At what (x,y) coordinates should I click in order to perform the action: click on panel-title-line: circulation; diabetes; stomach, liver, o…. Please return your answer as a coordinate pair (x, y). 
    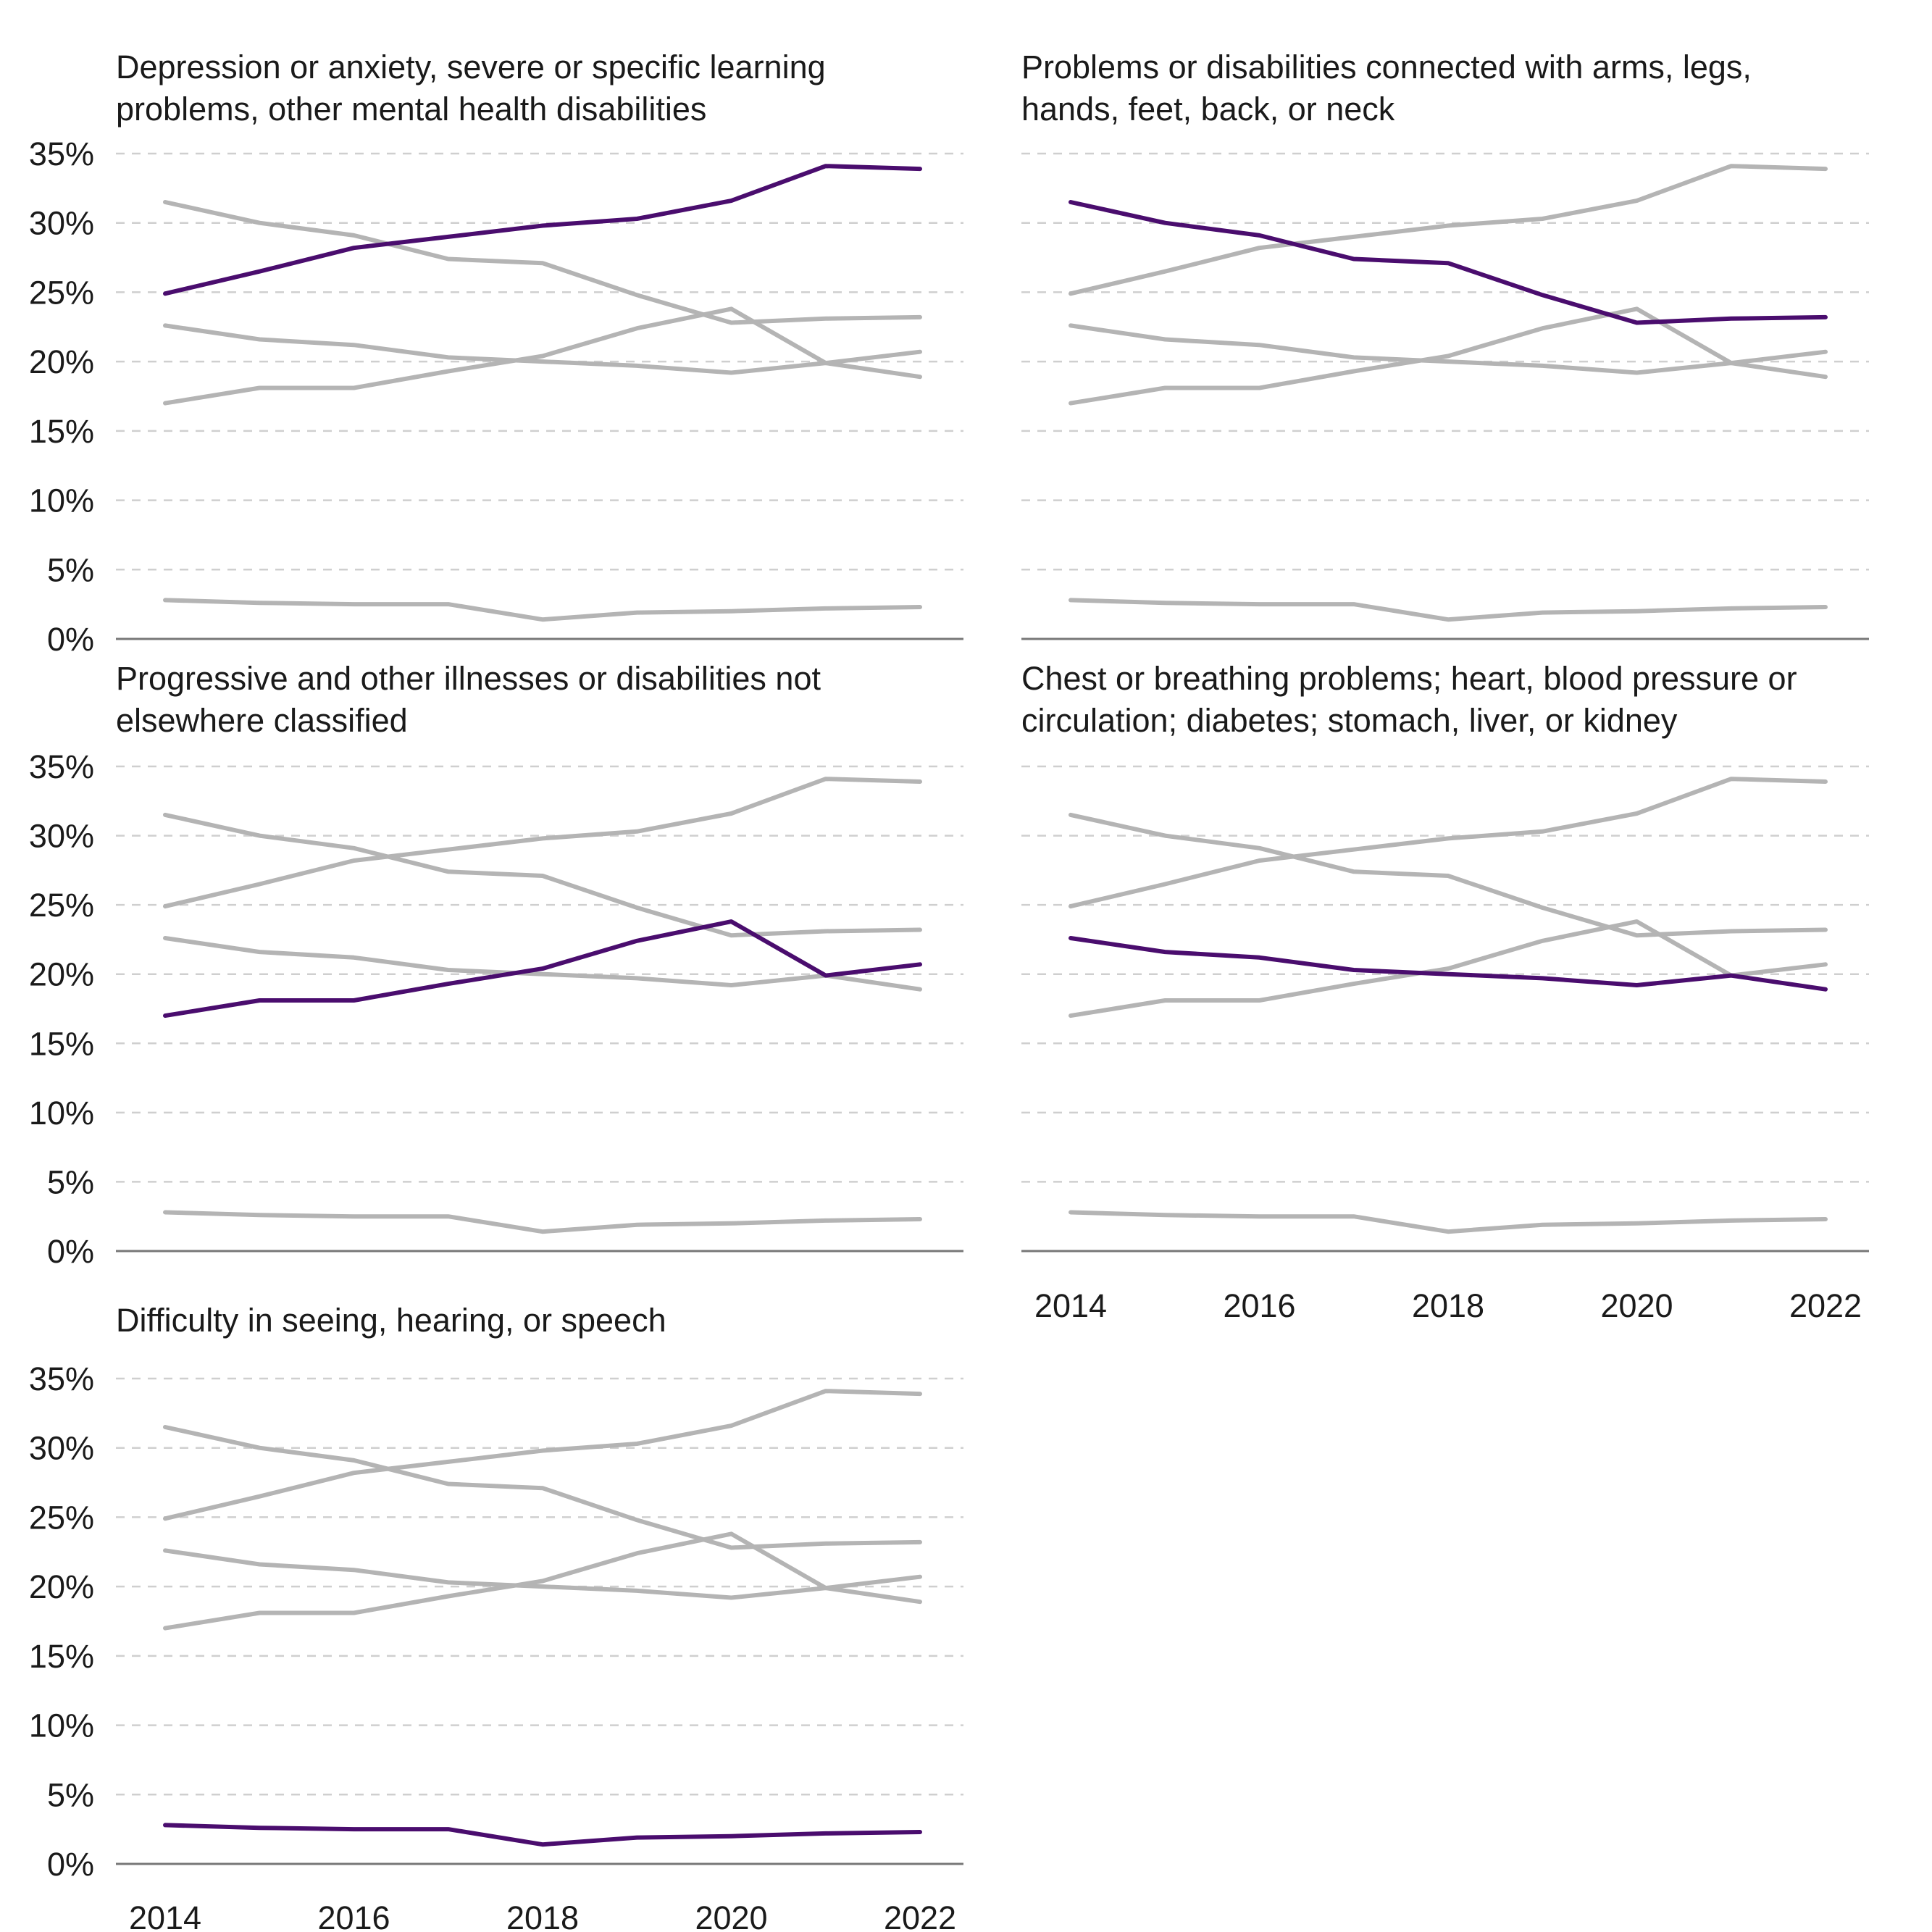
    Looking at the image, I should click on (1349, 720).